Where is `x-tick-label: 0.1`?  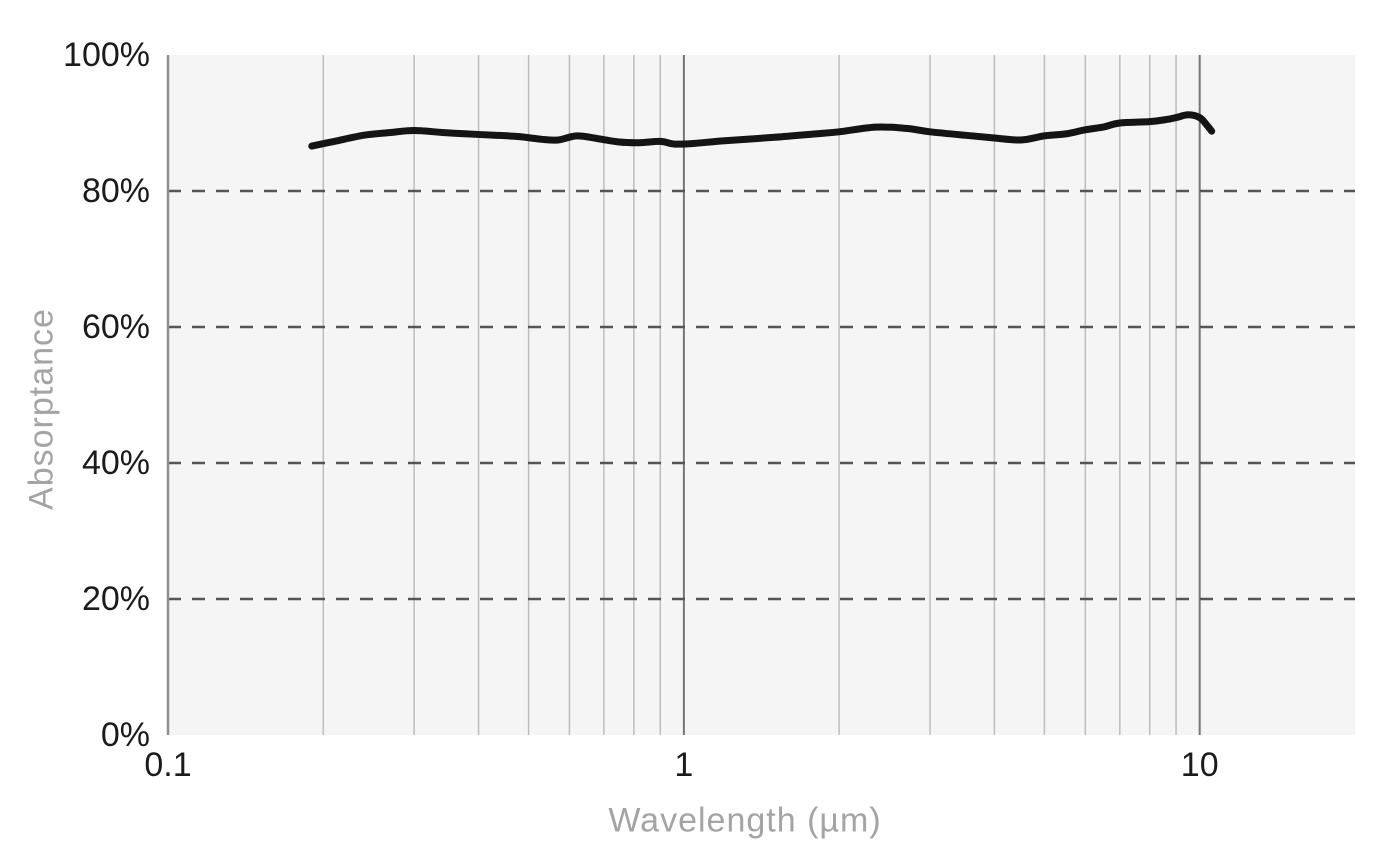 x-tick-label: 0.1 is located at coordinates (168, 765).